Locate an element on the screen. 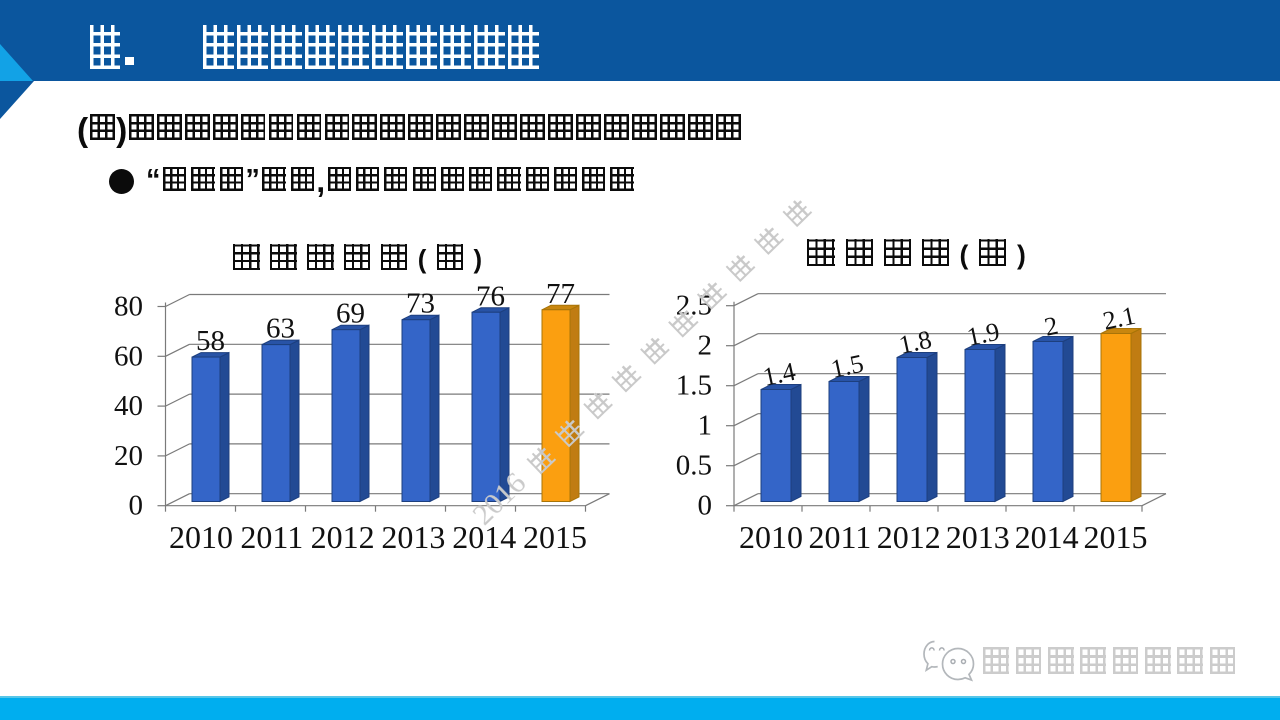 Image resolution: width=1280 pixels, height=720 pixels. svg-text: 1.4 is located at coordinates (779, 374).